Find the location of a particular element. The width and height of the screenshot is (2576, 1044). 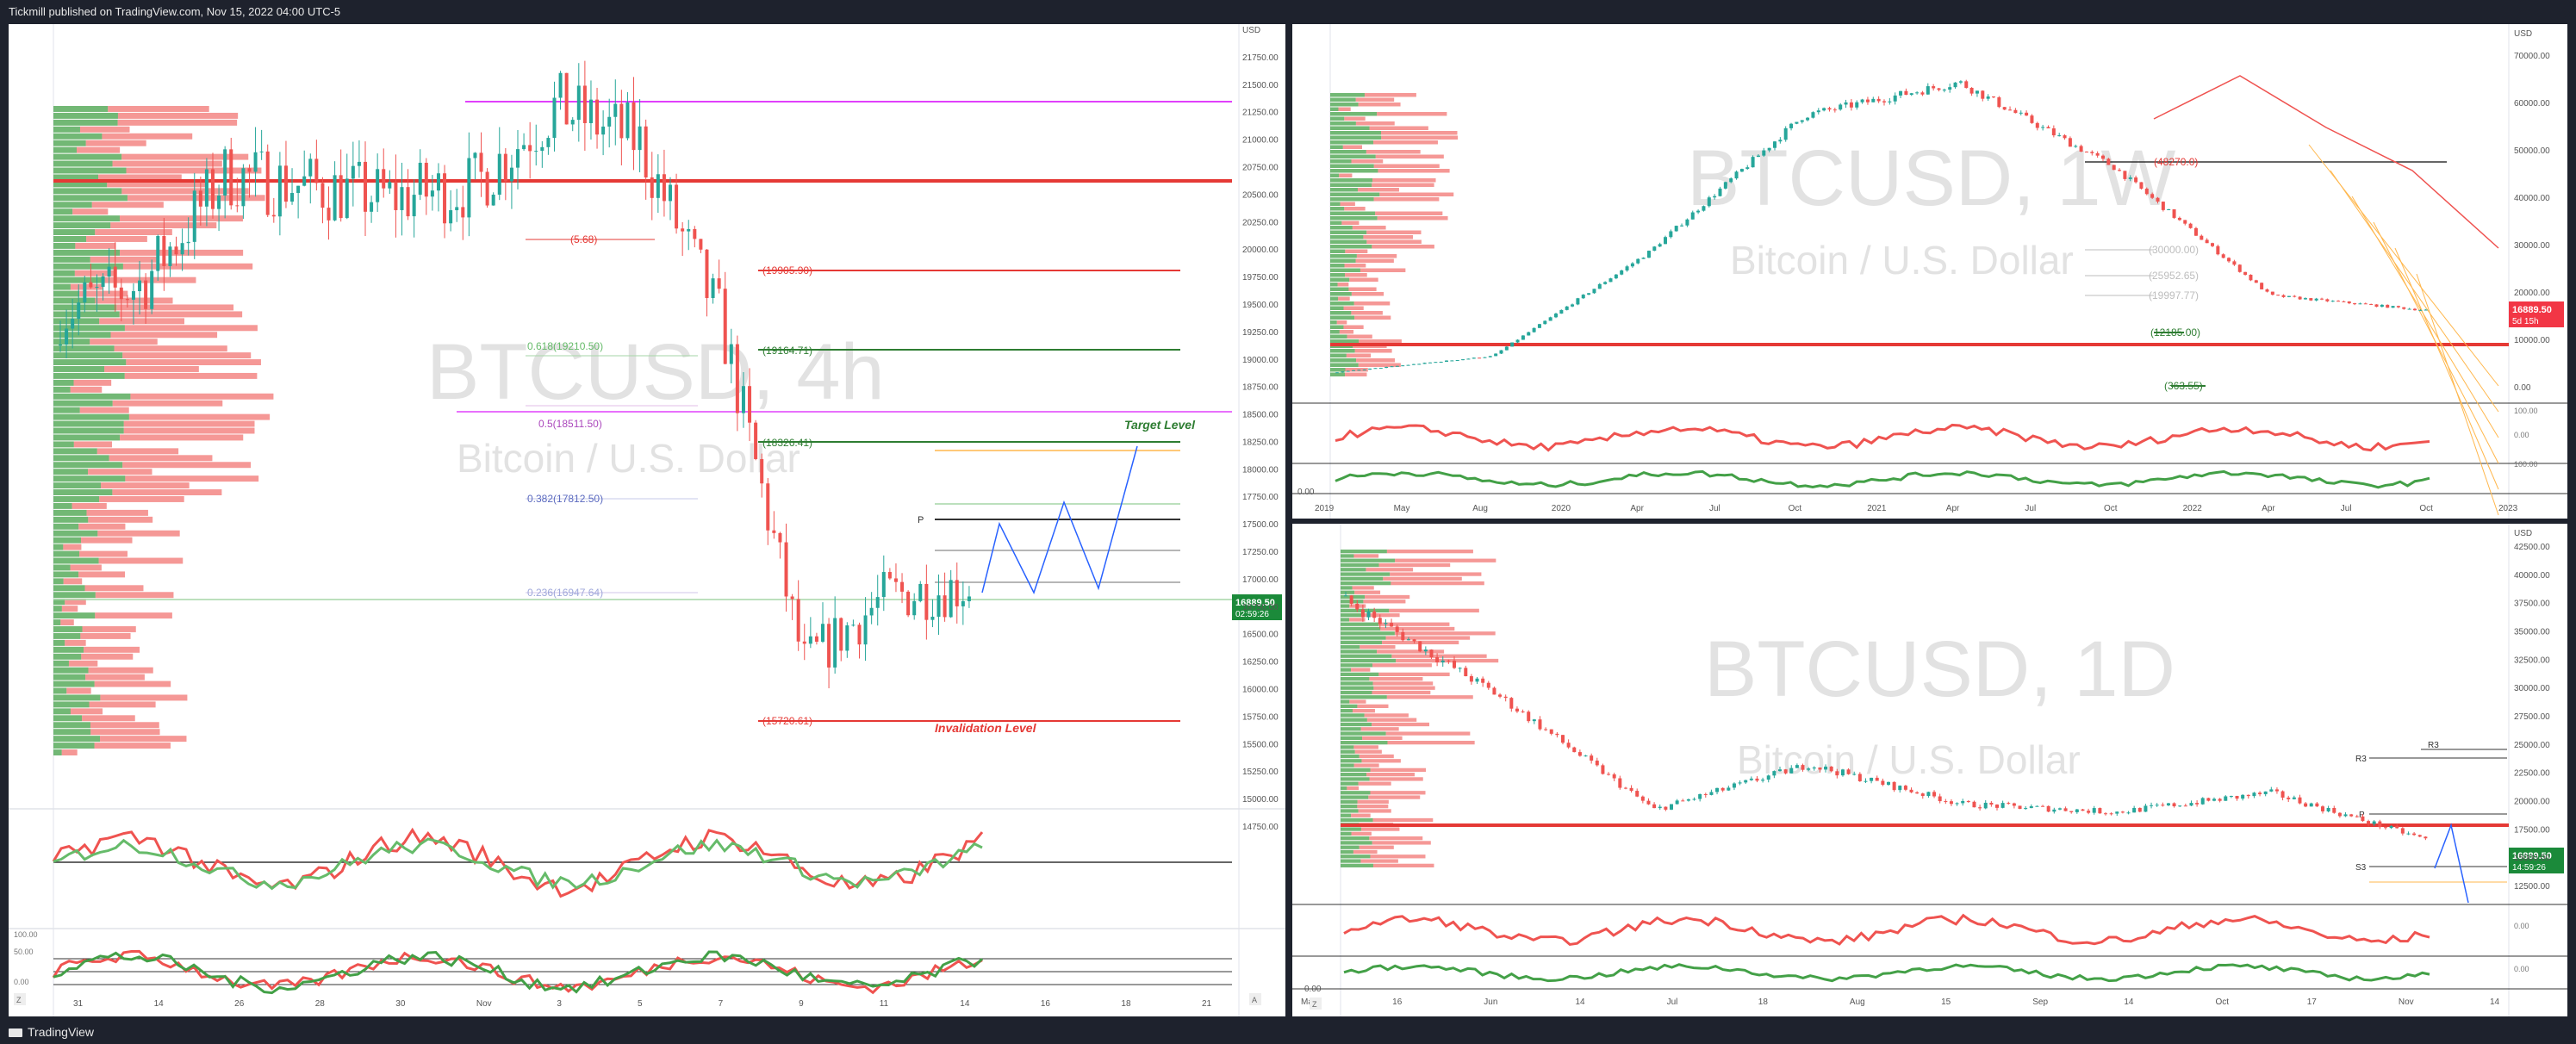

candlestick-series is located at coordinates (1882, 226).